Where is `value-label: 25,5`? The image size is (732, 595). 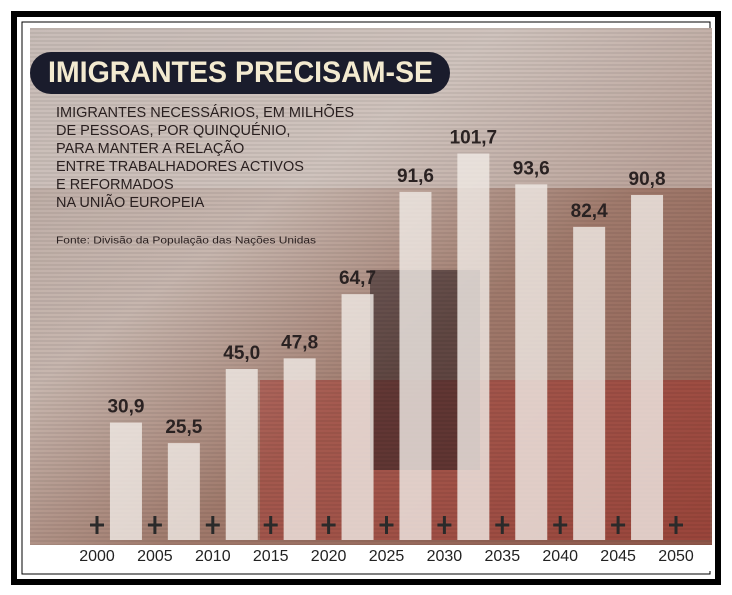 value-label: 25,5 is located at coordinates (183, 427).